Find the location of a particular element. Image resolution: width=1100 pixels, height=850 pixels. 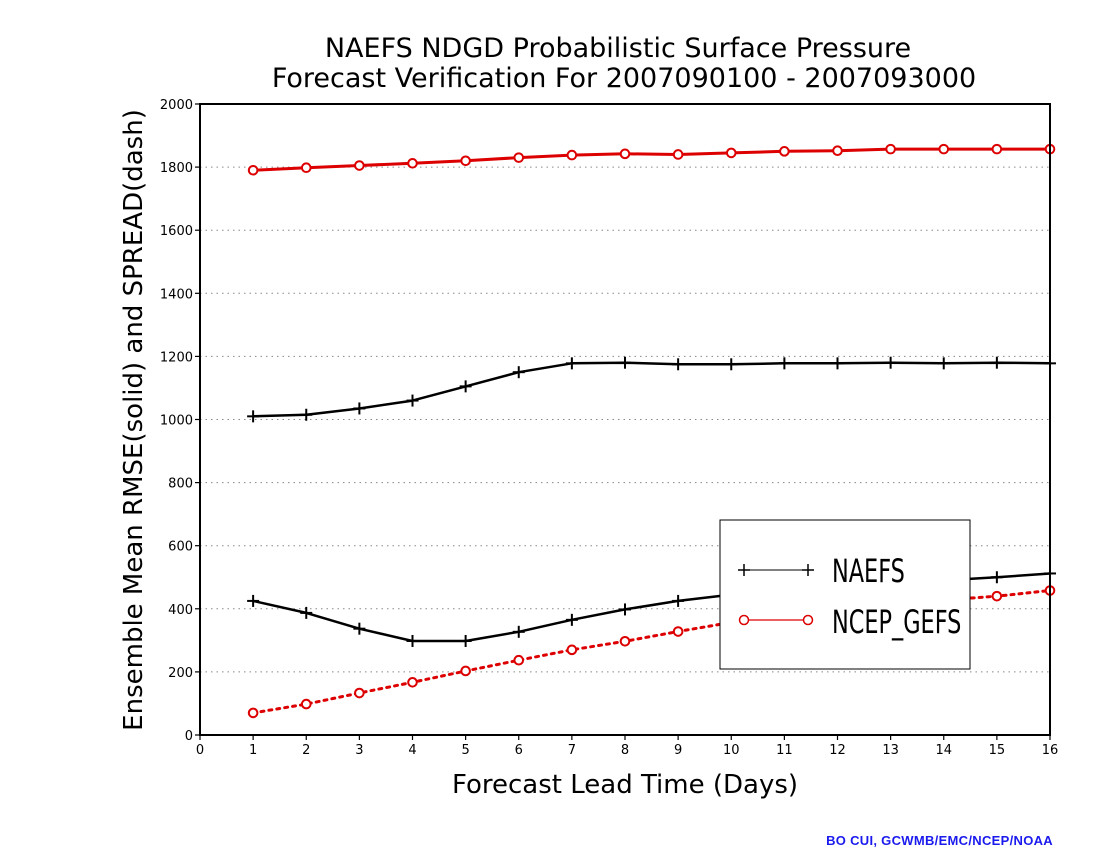

series-ncep-gefs-rmse is located at coordinates (651, 159).